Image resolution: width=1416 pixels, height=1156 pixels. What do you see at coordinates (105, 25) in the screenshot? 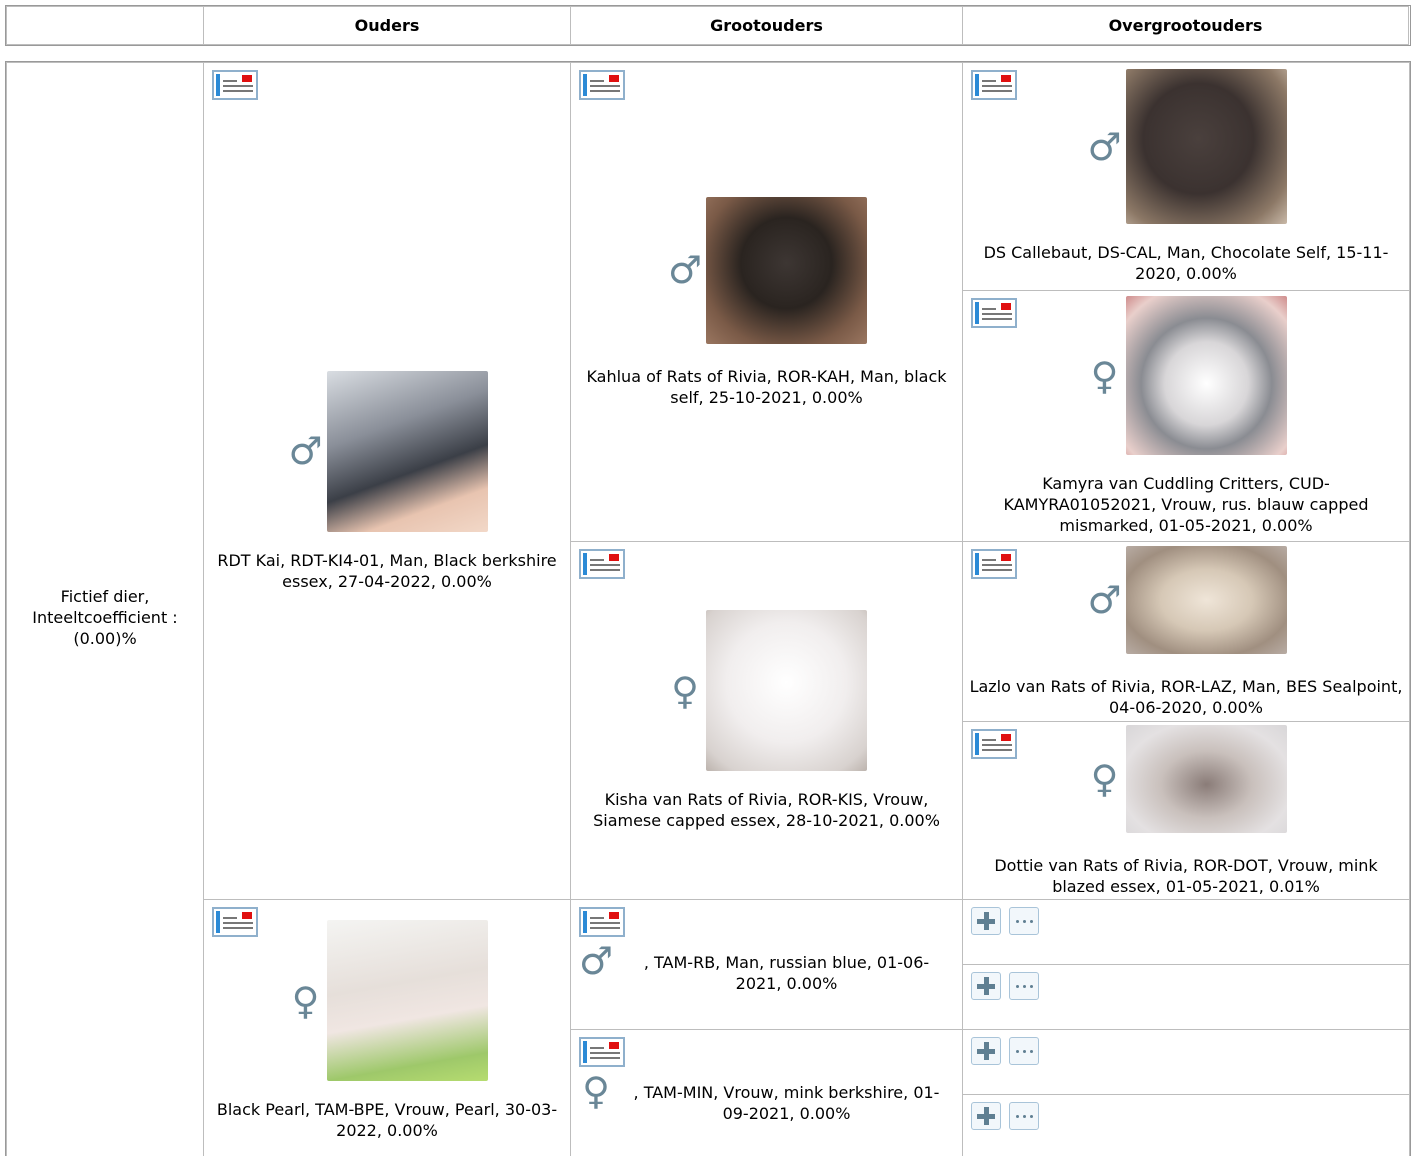
I see `header-cell` at bounding box center [105, 25].